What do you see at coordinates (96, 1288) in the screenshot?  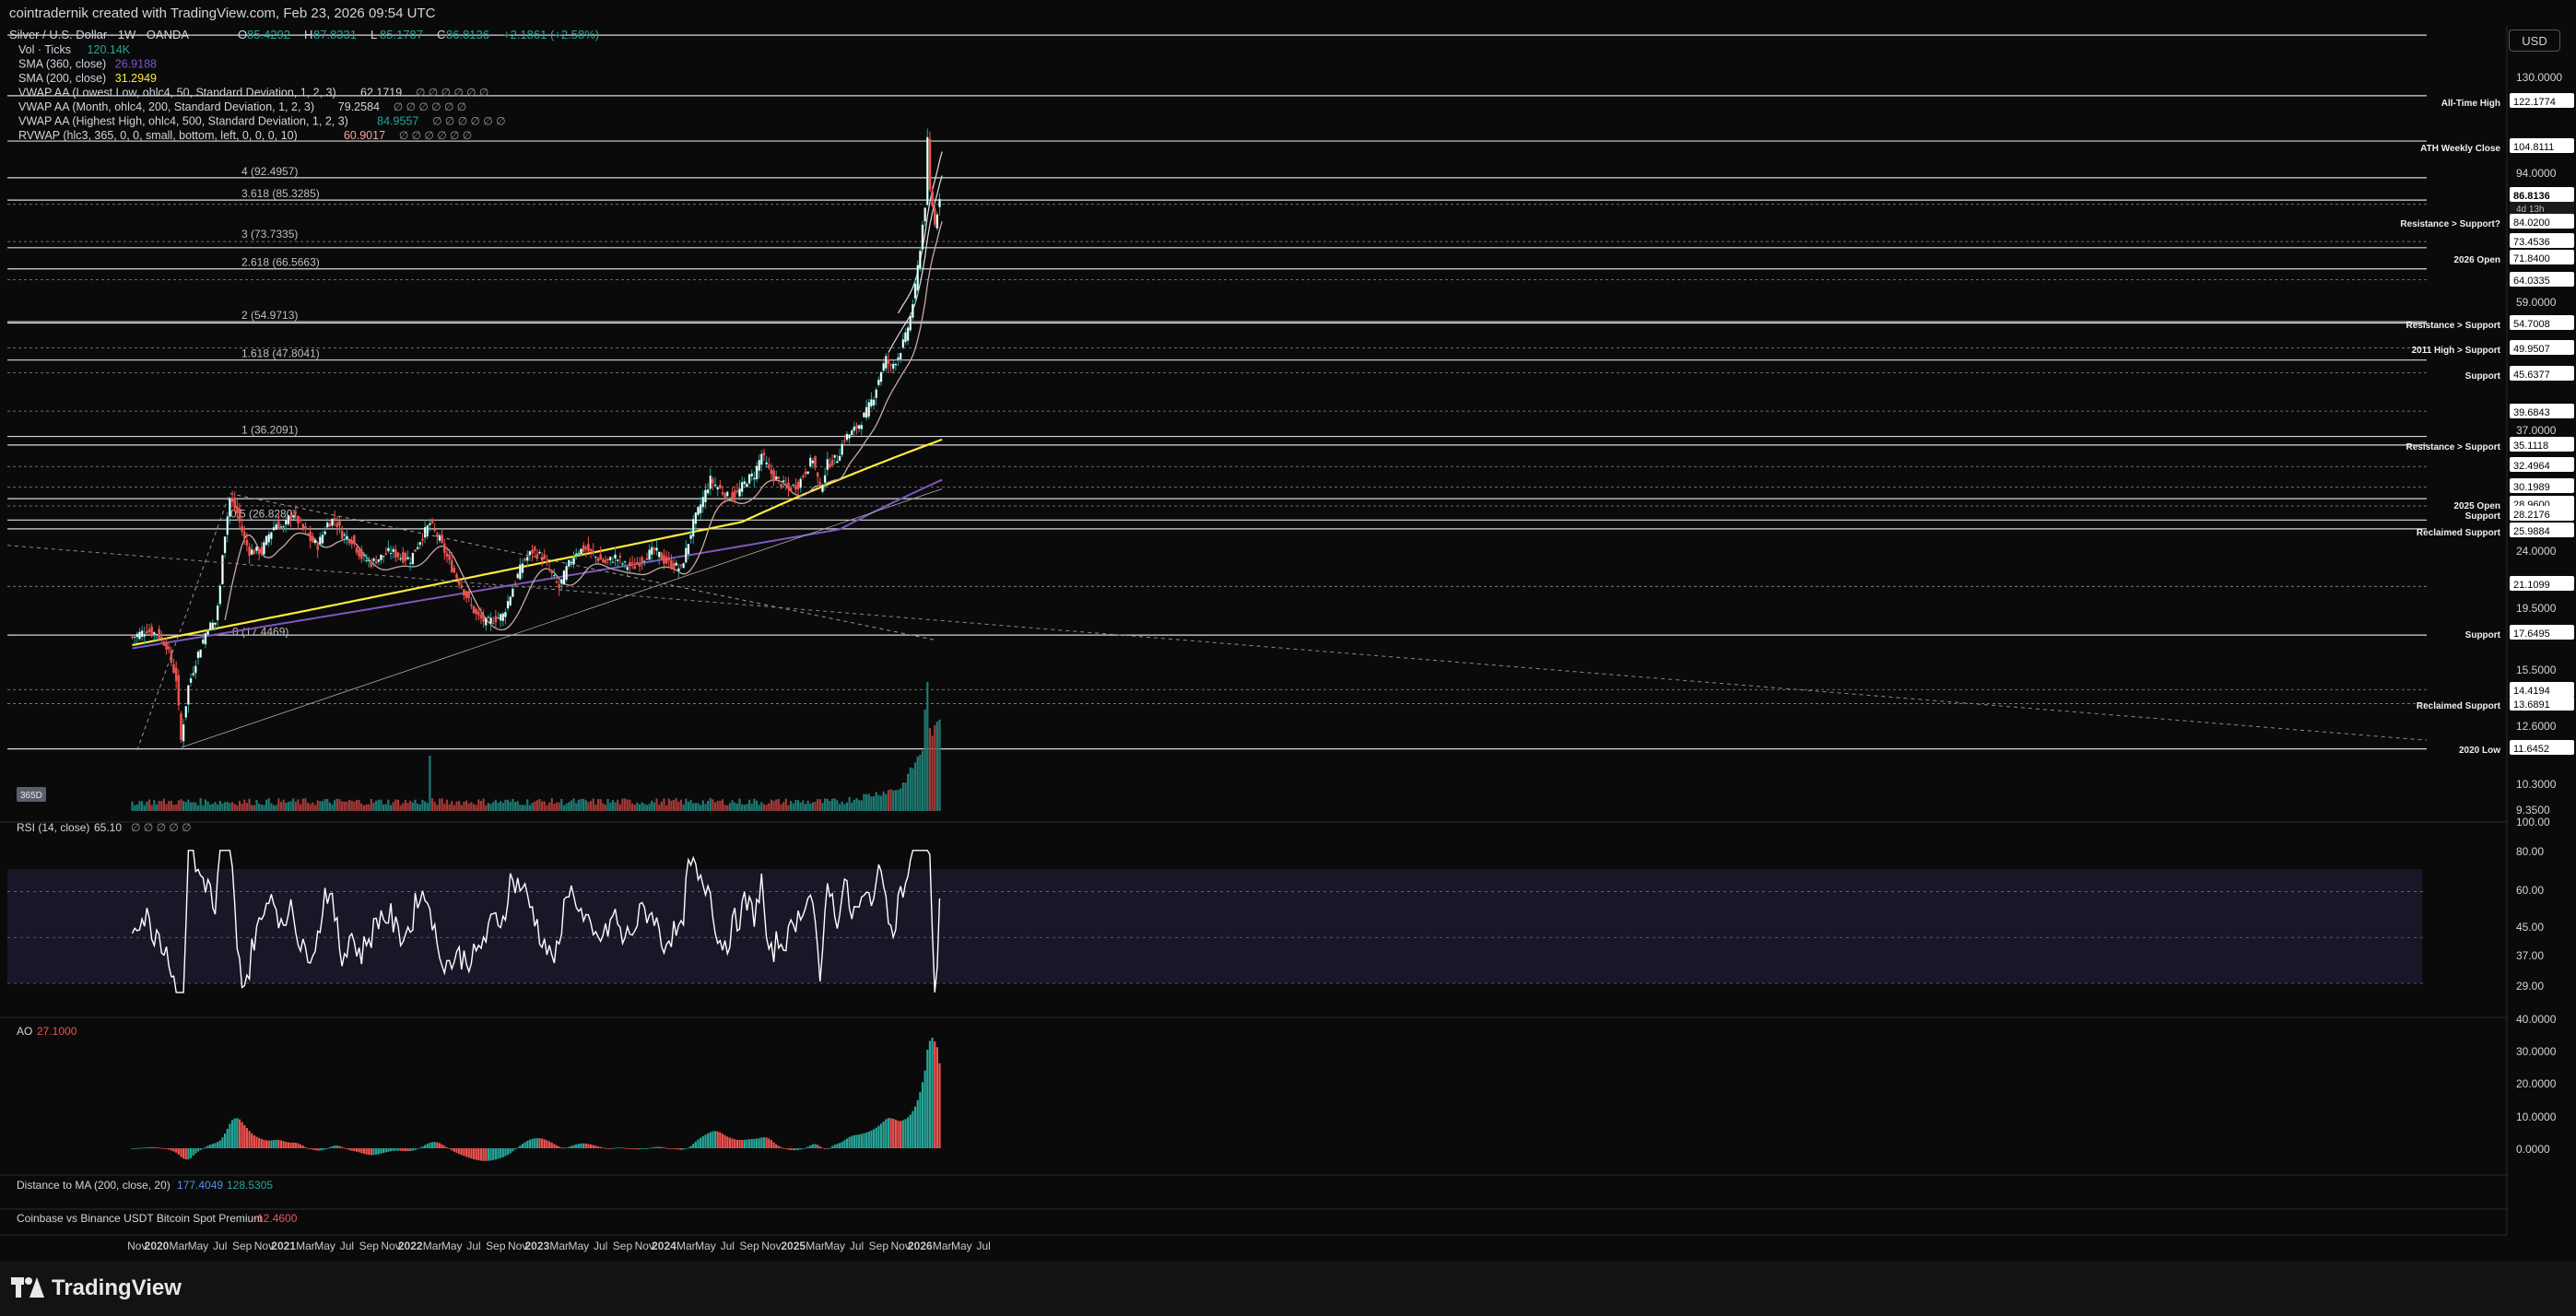 I see `tradingview-logo: TradingView` at bounding box center [96, 1288].